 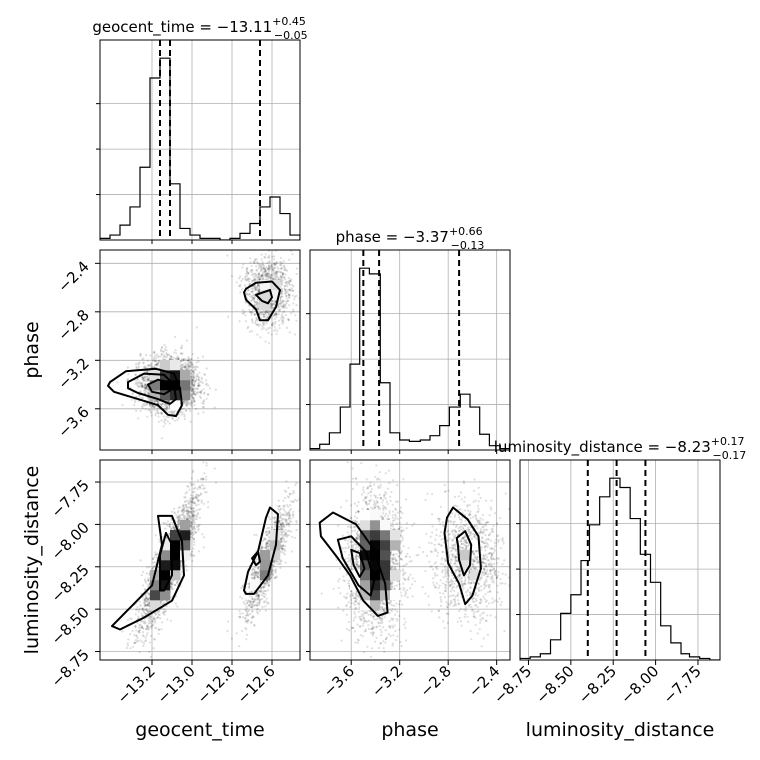 I want to click on panel-luminosity_distance-vs-geocent_time, so click(x=200, y=560).